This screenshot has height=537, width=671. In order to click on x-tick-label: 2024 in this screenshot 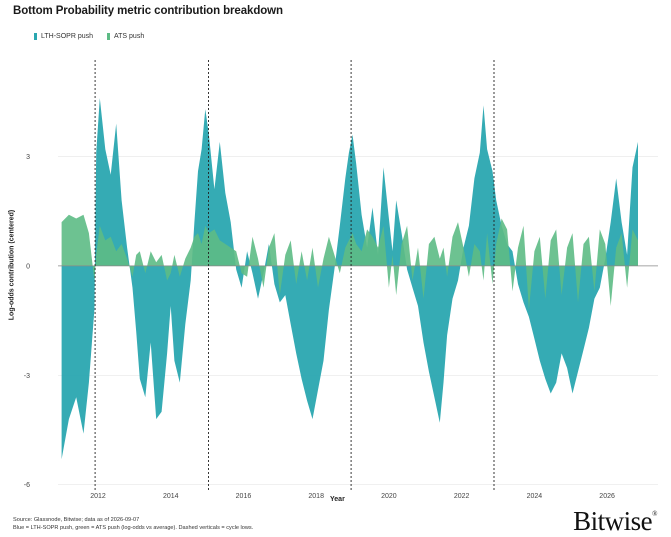, I will do `click(535, 496)`.